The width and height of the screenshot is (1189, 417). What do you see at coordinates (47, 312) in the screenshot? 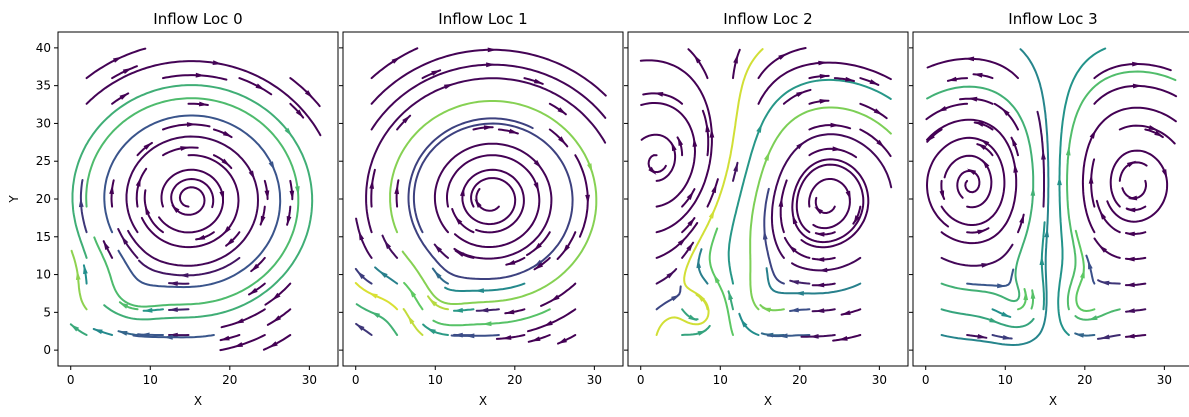
I see `y-tick-label: 5` at bounding box center [47, 312].